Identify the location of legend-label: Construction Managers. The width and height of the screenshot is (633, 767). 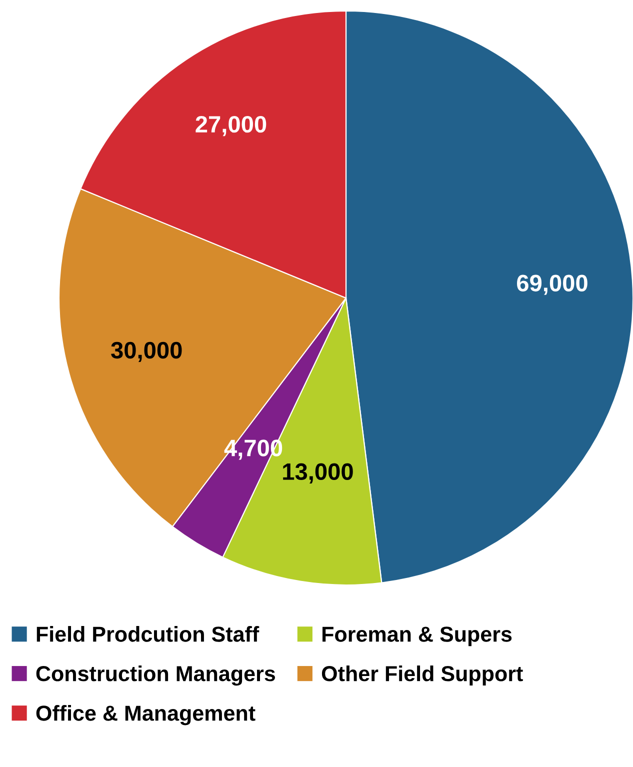
(155, 675).